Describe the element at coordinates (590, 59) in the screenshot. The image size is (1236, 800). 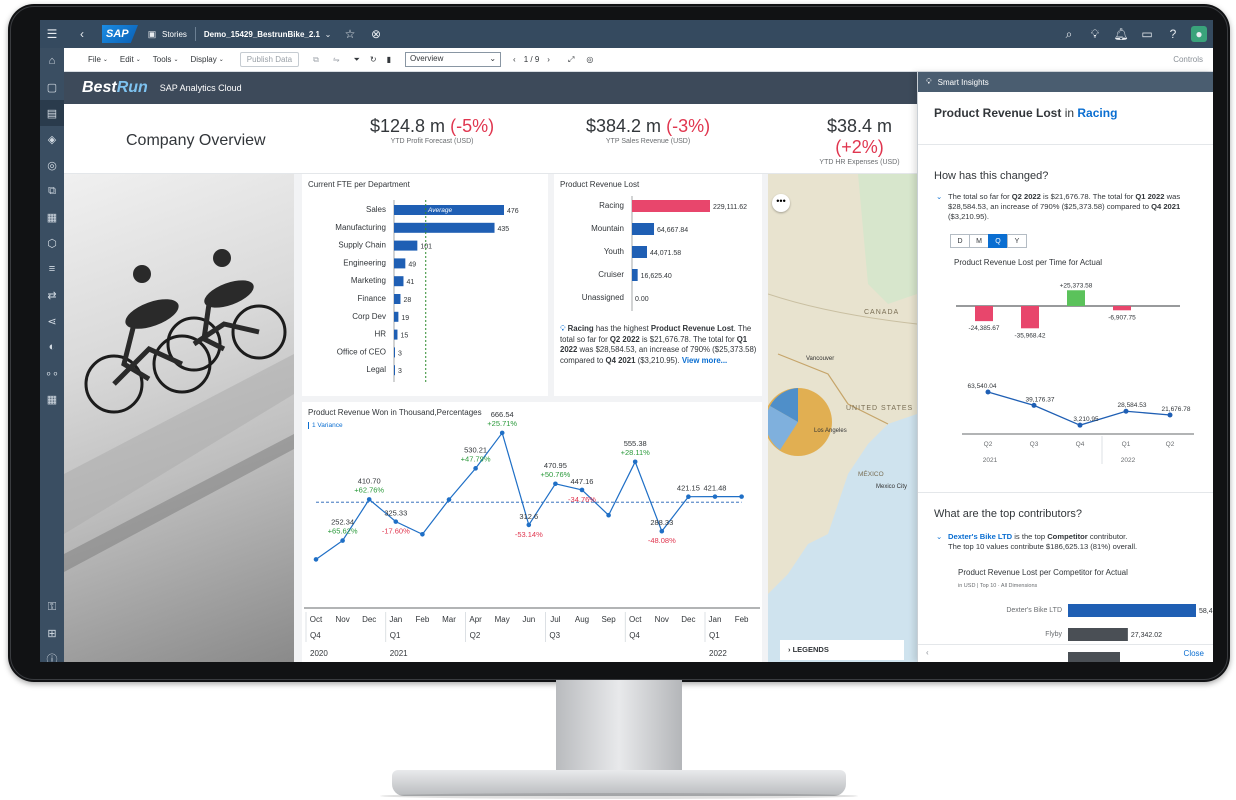
I see `check-circle-icon: ◎` at that location.